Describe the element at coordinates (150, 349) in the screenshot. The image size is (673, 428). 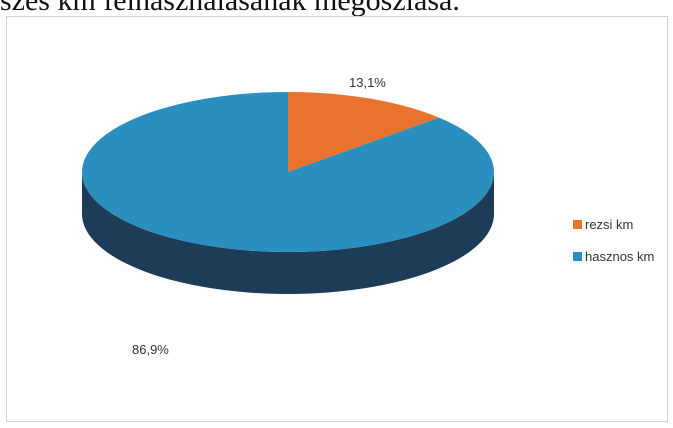
I see `data-label-hasznos: 86,9%` at that location.